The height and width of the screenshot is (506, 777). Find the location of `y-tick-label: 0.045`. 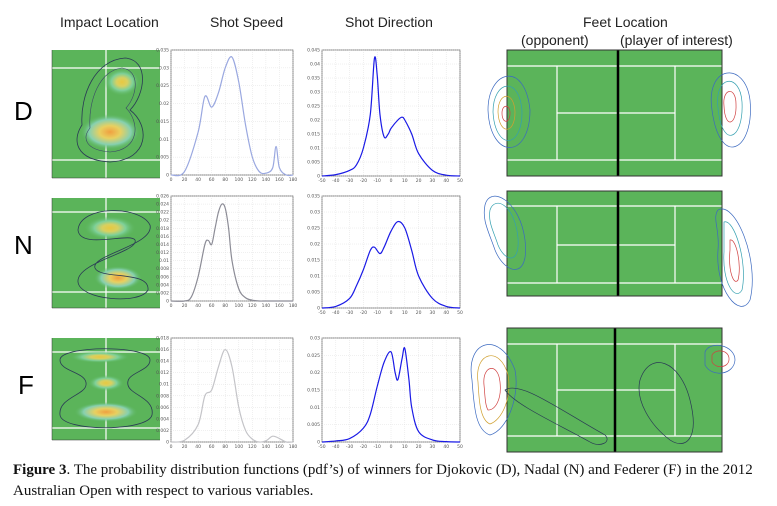

y-tick-label: 0.045 is located at coordinates (313, 51).